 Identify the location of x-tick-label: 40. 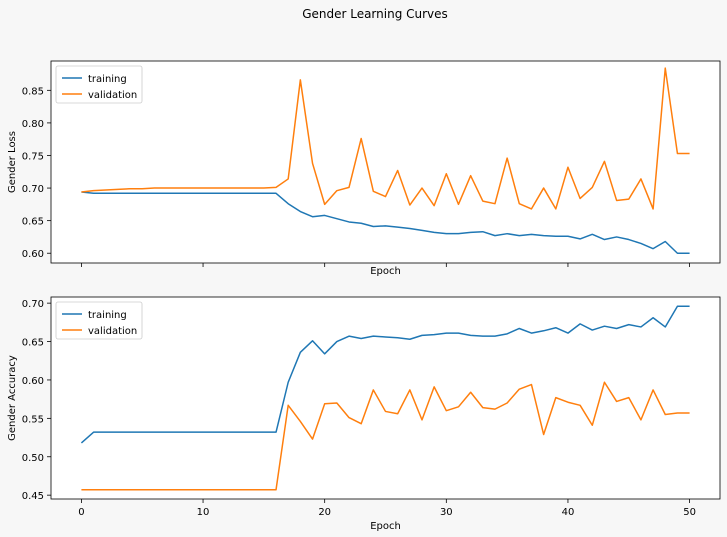
(568, 512).